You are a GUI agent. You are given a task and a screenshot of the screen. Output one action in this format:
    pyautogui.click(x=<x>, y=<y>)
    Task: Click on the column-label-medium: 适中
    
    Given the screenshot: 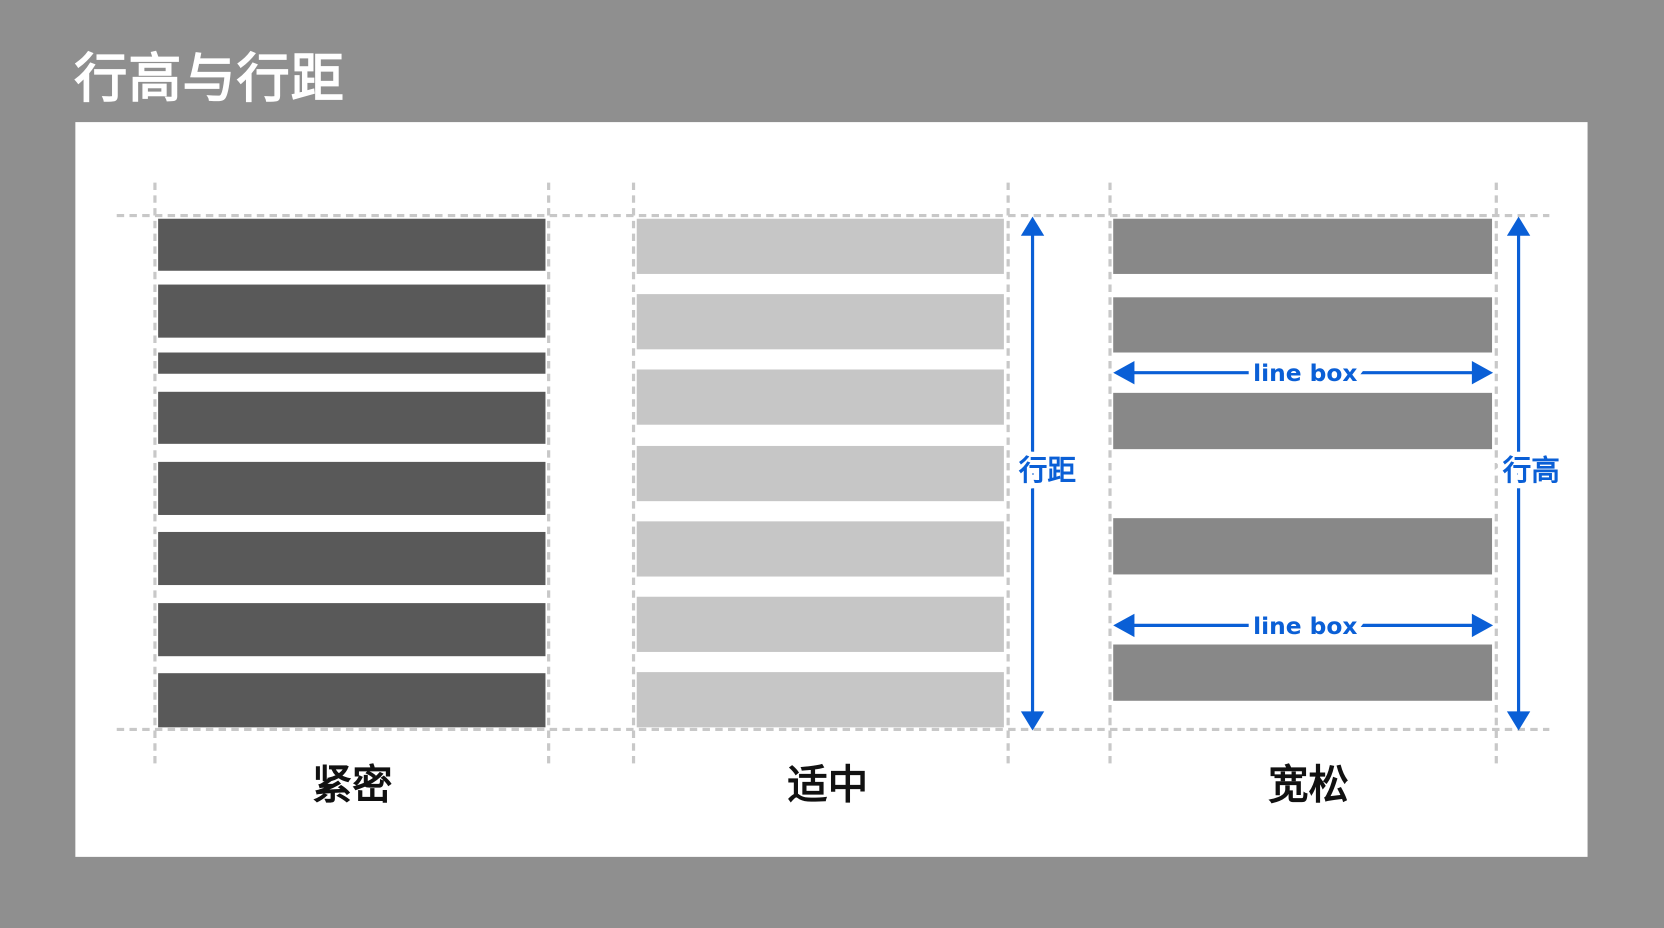 What is the action you would take?
    pyautogui.click(x=827, y=784)
    